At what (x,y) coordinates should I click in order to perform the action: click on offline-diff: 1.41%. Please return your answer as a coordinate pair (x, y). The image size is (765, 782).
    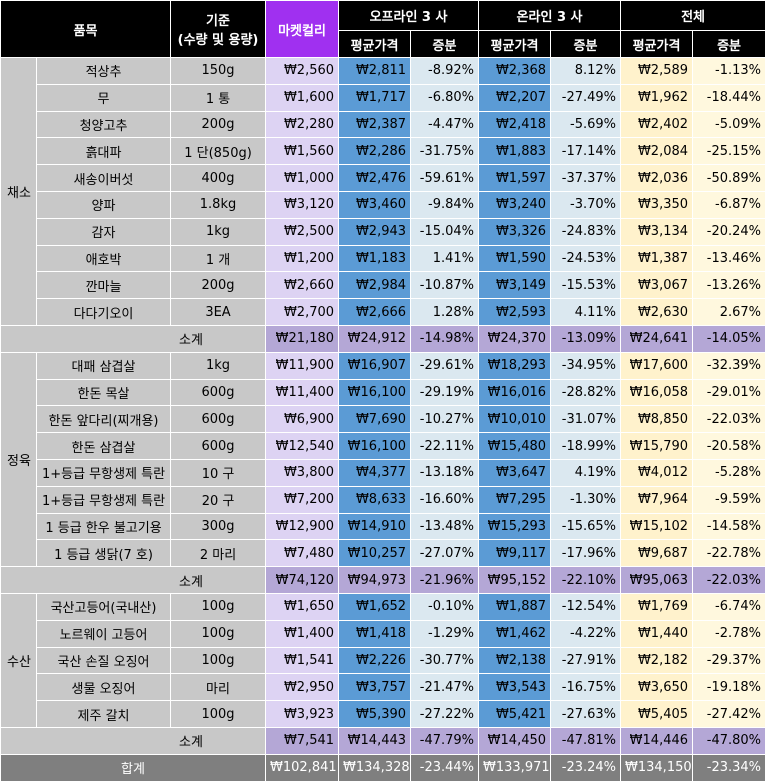
    Looking at the image, I should click on (445, 258).